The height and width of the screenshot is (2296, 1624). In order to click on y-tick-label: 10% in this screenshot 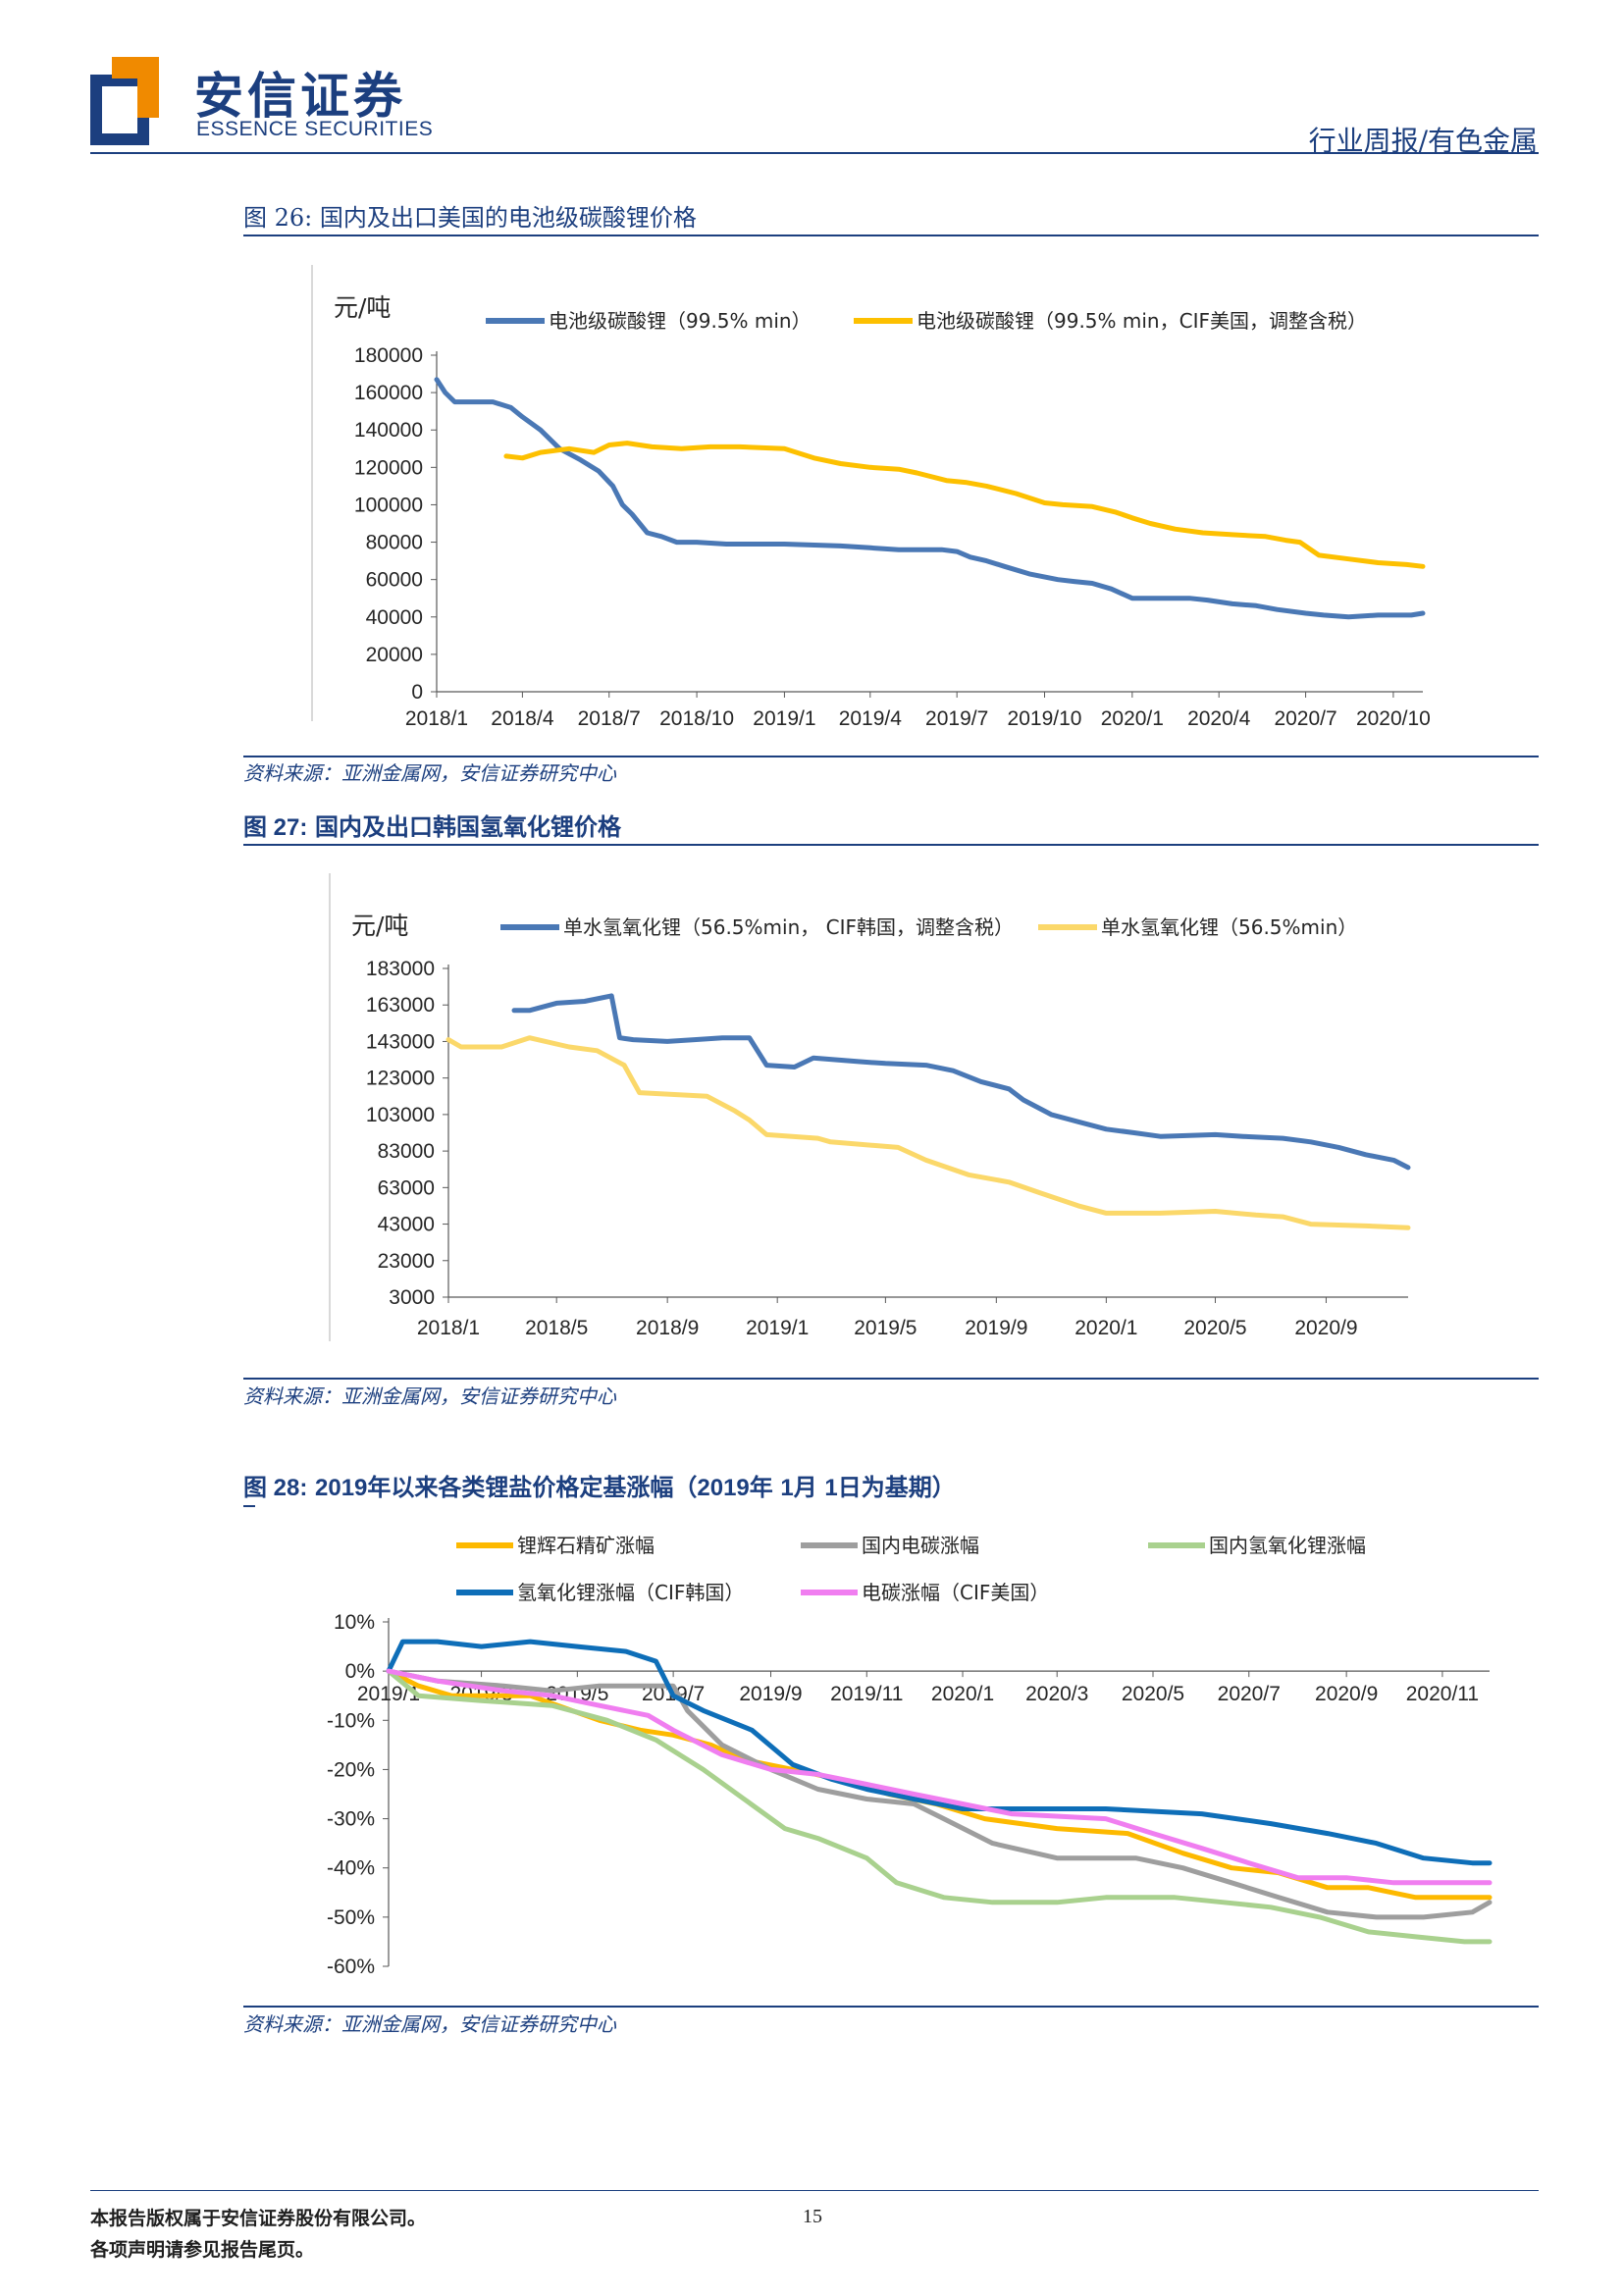, I will do `click(354, 1622)`.